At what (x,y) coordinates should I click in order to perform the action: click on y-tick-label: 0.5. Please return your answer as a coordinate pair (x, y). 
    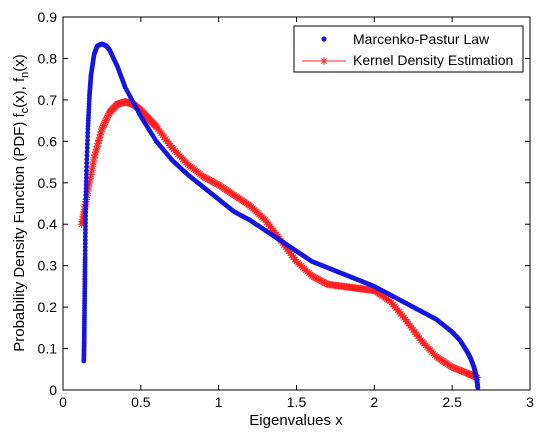
    Looking at the image, I should click on (48, 183).